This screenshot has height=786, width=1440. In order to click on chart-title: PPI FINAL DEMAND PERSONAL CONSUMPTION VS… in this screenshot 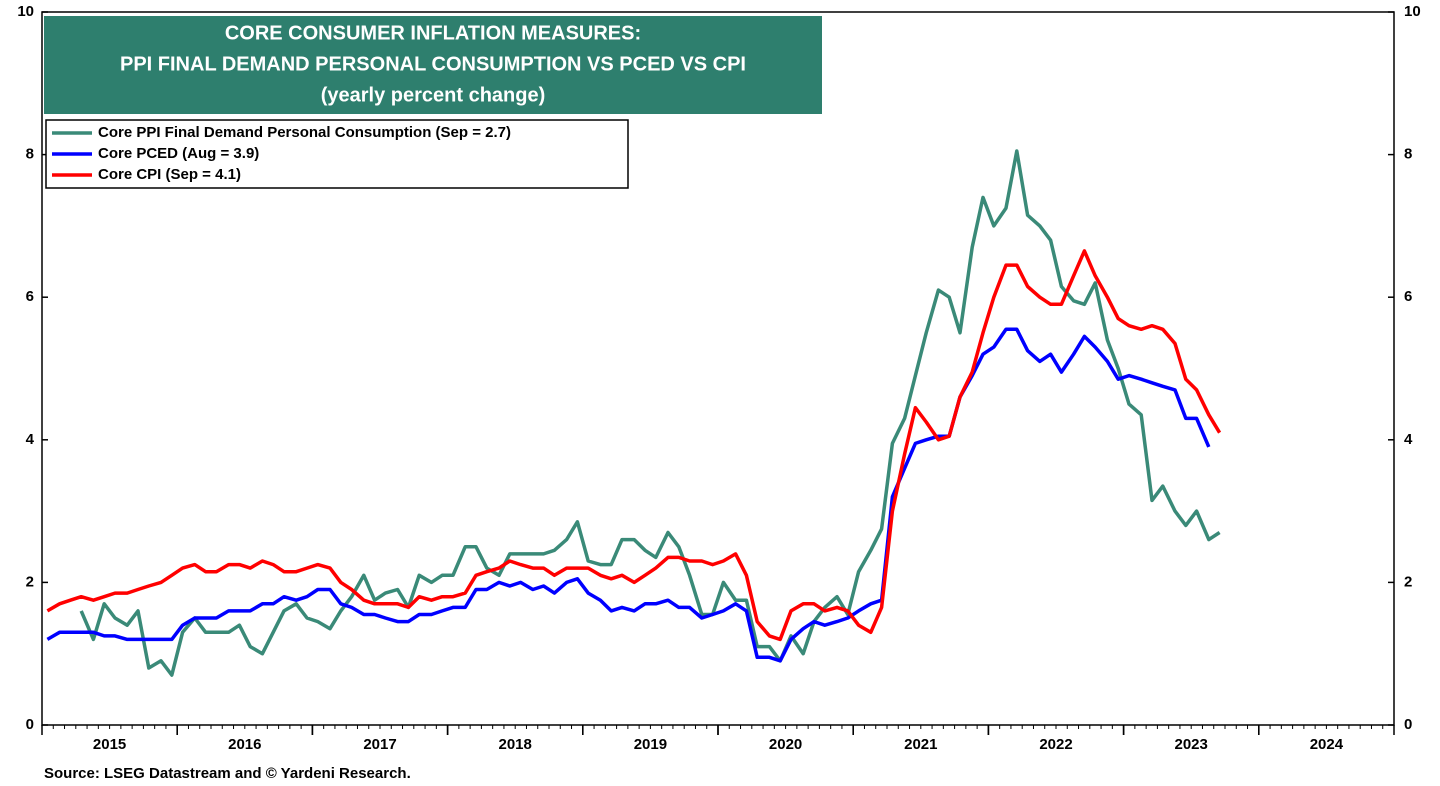, I will do `click(433, 64)`.